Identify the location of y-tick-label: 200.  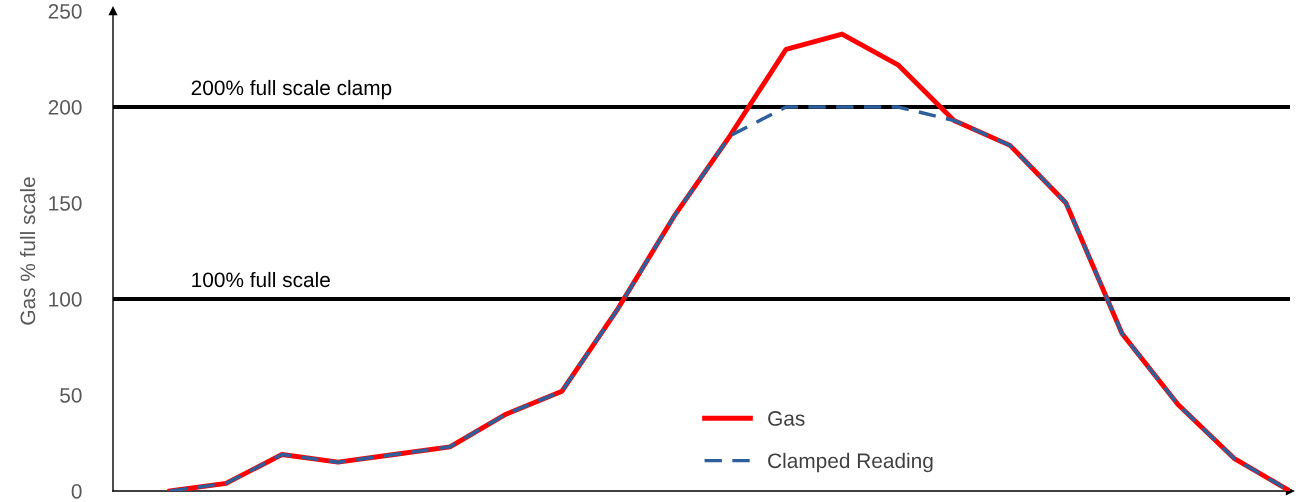
(65, 107).